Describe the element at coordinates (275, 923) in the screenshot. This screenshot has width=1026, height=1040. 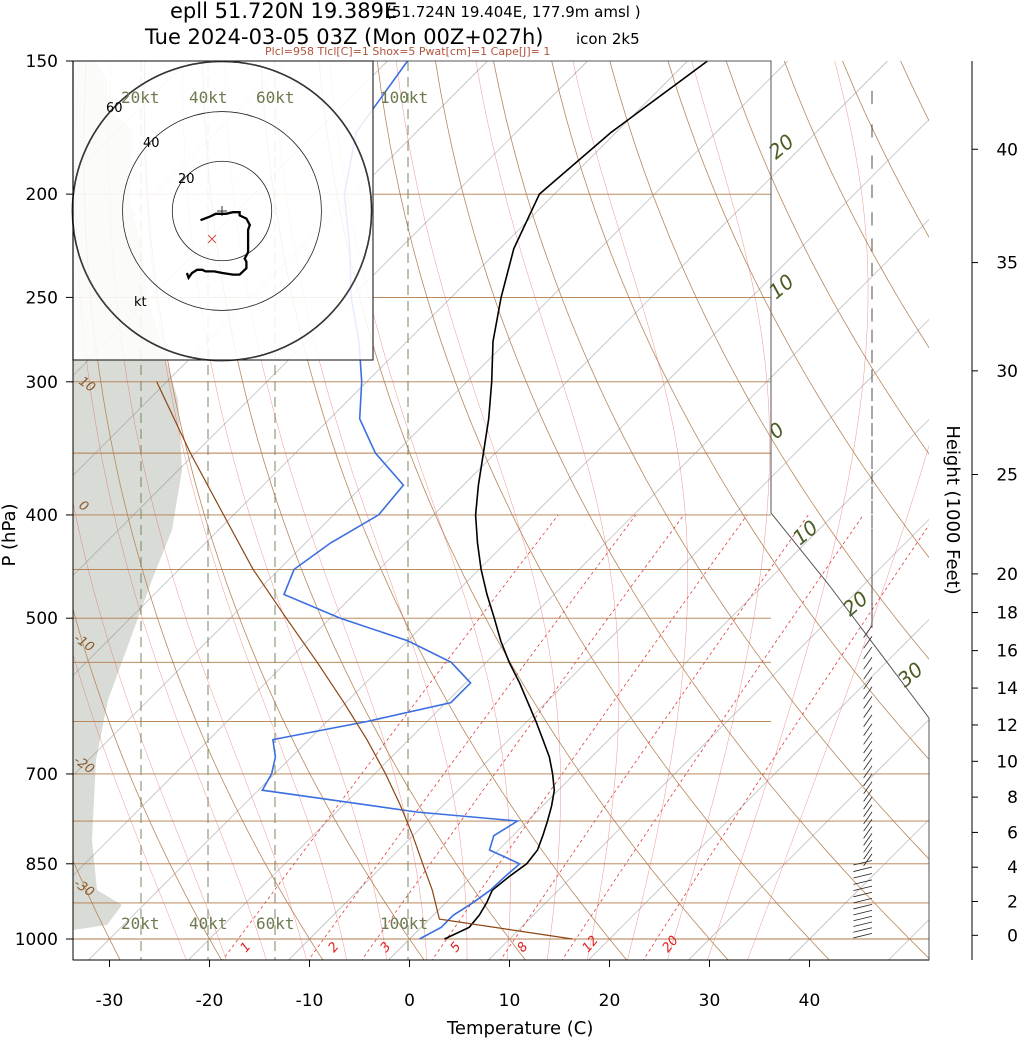
I see `speed-row-bottom-60: 60kt` at that location.